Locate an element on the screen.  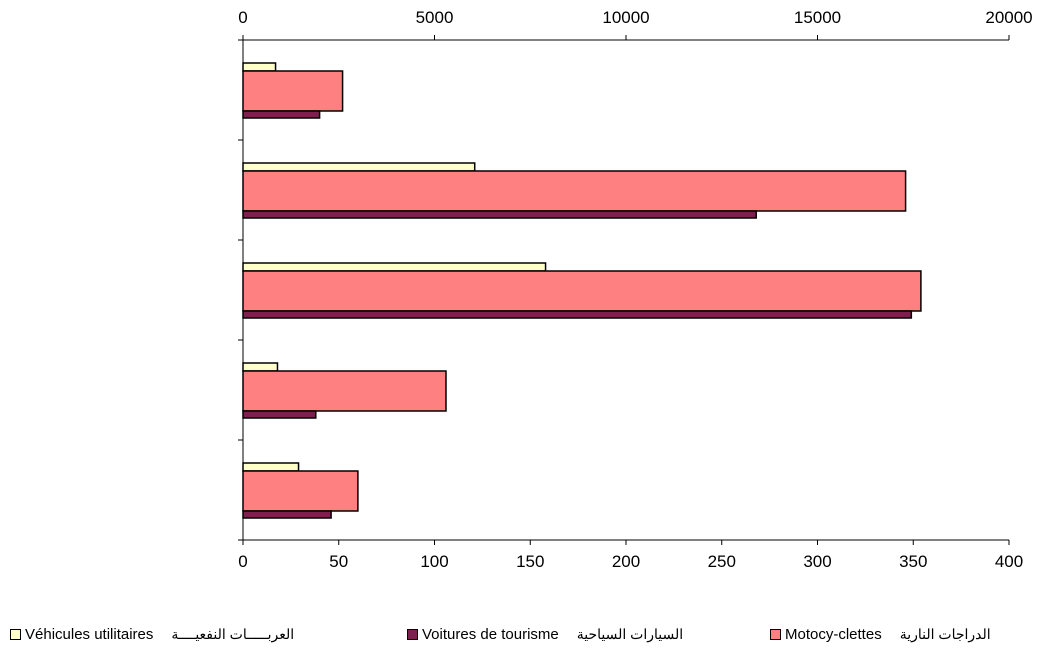
bottom-tick-label: 100 is located at coordinates (434, 561).